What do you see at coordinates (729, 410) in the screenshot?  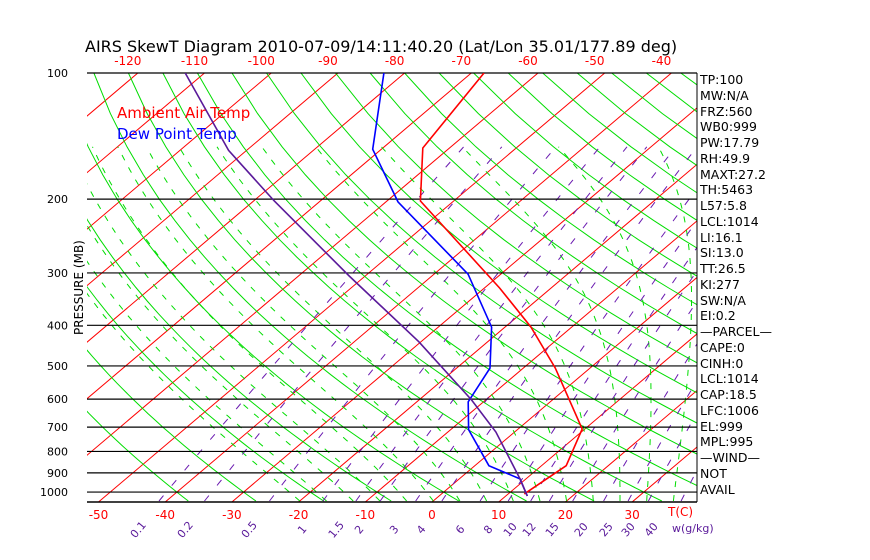 I see `index-readout: LFC:1006` at bounding box center [729, 410].